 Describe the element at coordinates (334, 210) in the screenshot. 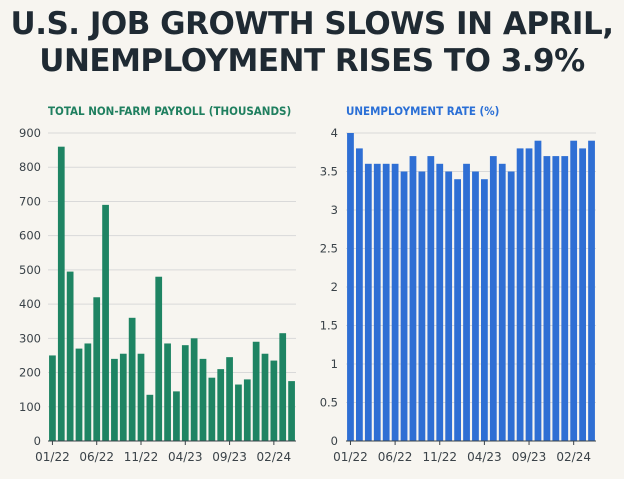

I see `unemployment-y-tick-label: 3` at that location.